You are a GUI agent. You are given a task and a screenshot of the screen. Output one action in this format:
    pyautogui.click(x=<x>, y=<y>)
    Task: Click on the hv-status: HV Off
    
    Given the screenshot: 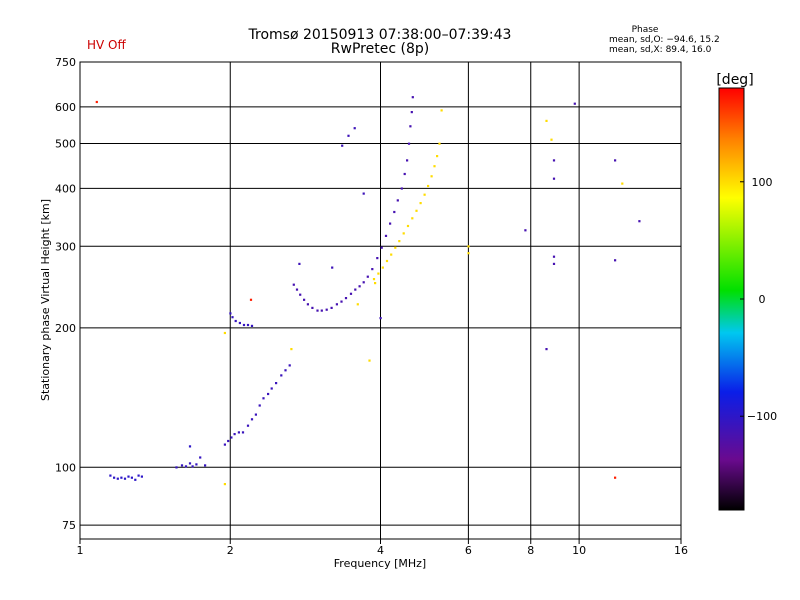 What is the action you would take?
    pyautogui.click(x=106, y=45)
    